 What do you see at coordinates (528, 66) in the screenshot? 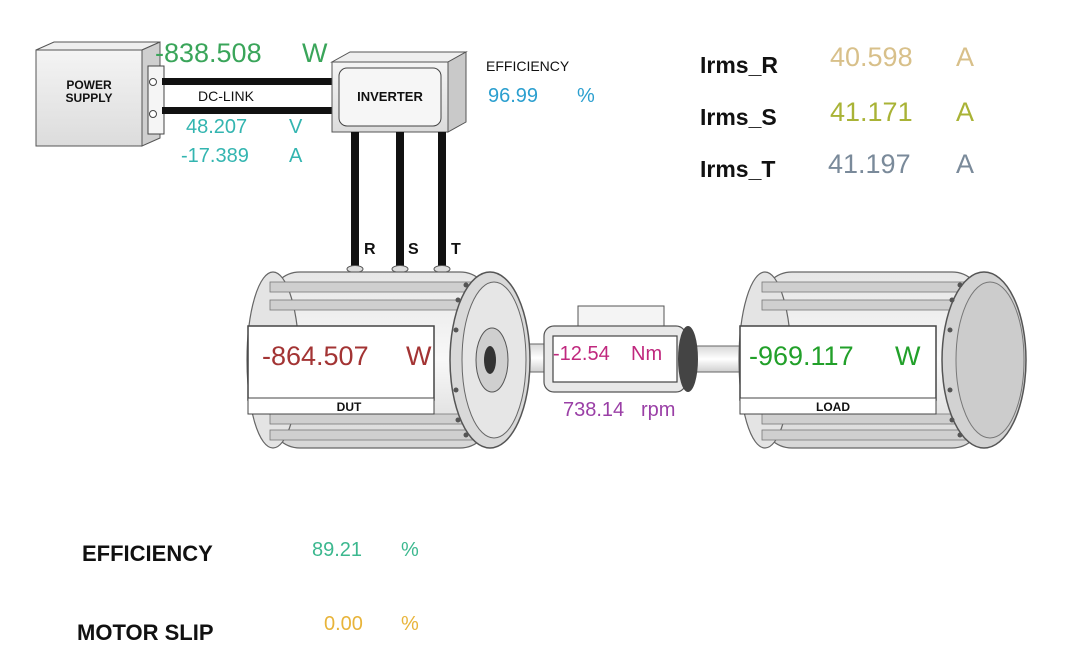
I see `inverter-efficiency-label: EFFICIENCY` at bounding box center [528, 66].